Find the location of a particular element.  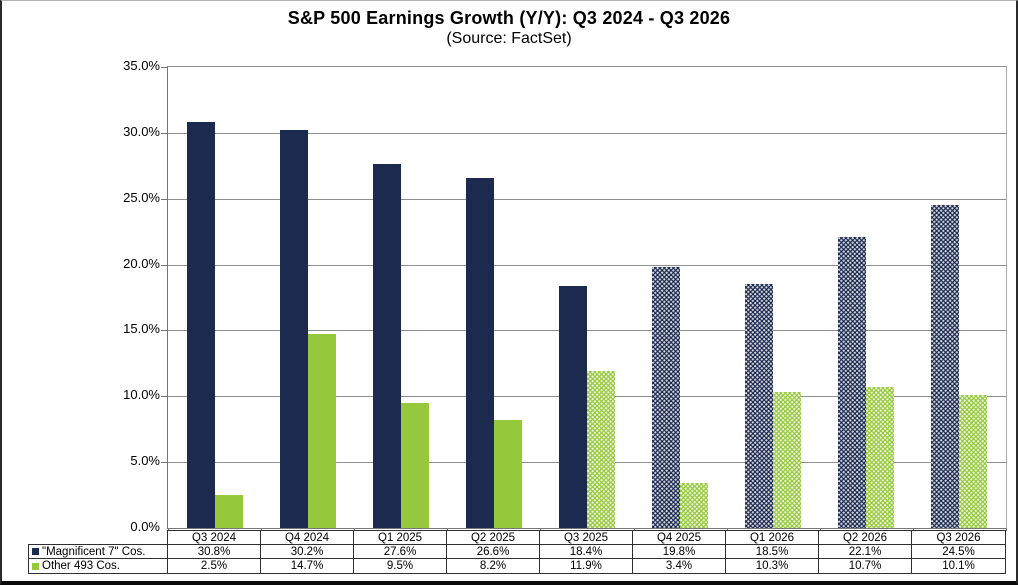

cell-other493-q3-2025: 11.9% is located at coordinates (586, 566).